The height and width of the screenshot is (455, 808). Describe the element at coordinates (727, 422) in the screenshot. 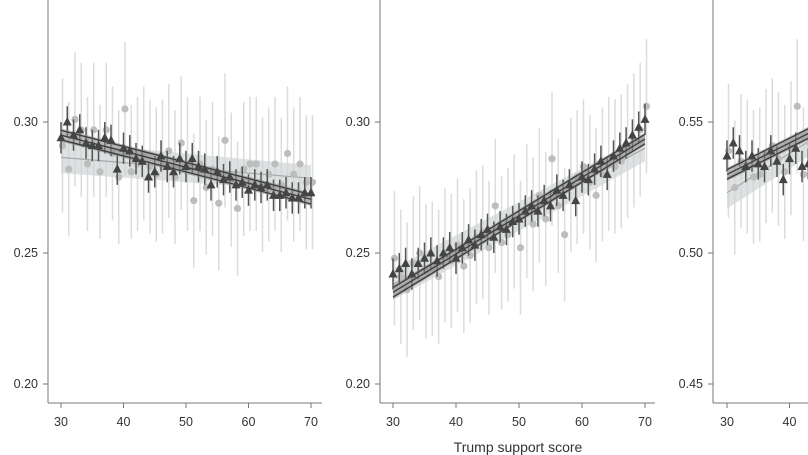

I see `x-tick-label: 30` at that location.